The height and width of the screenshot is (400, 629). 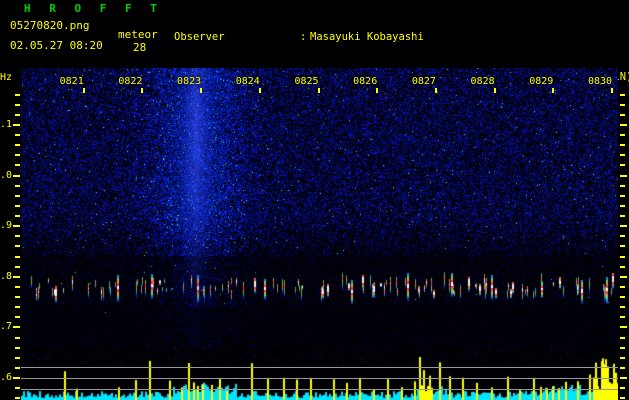 I want to click on y-axis-tick-label: 0.9, so click(x=6, y=226).